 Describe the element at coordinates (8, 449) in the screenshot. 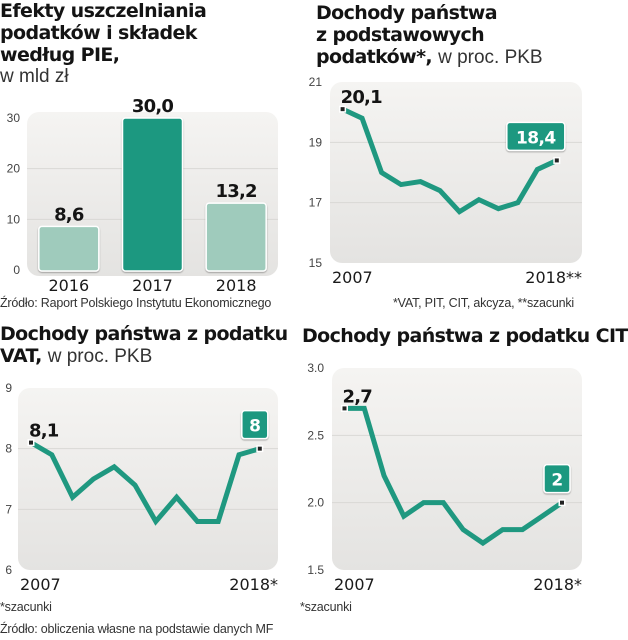

I see `vat-ytick-label: 8` at that location.